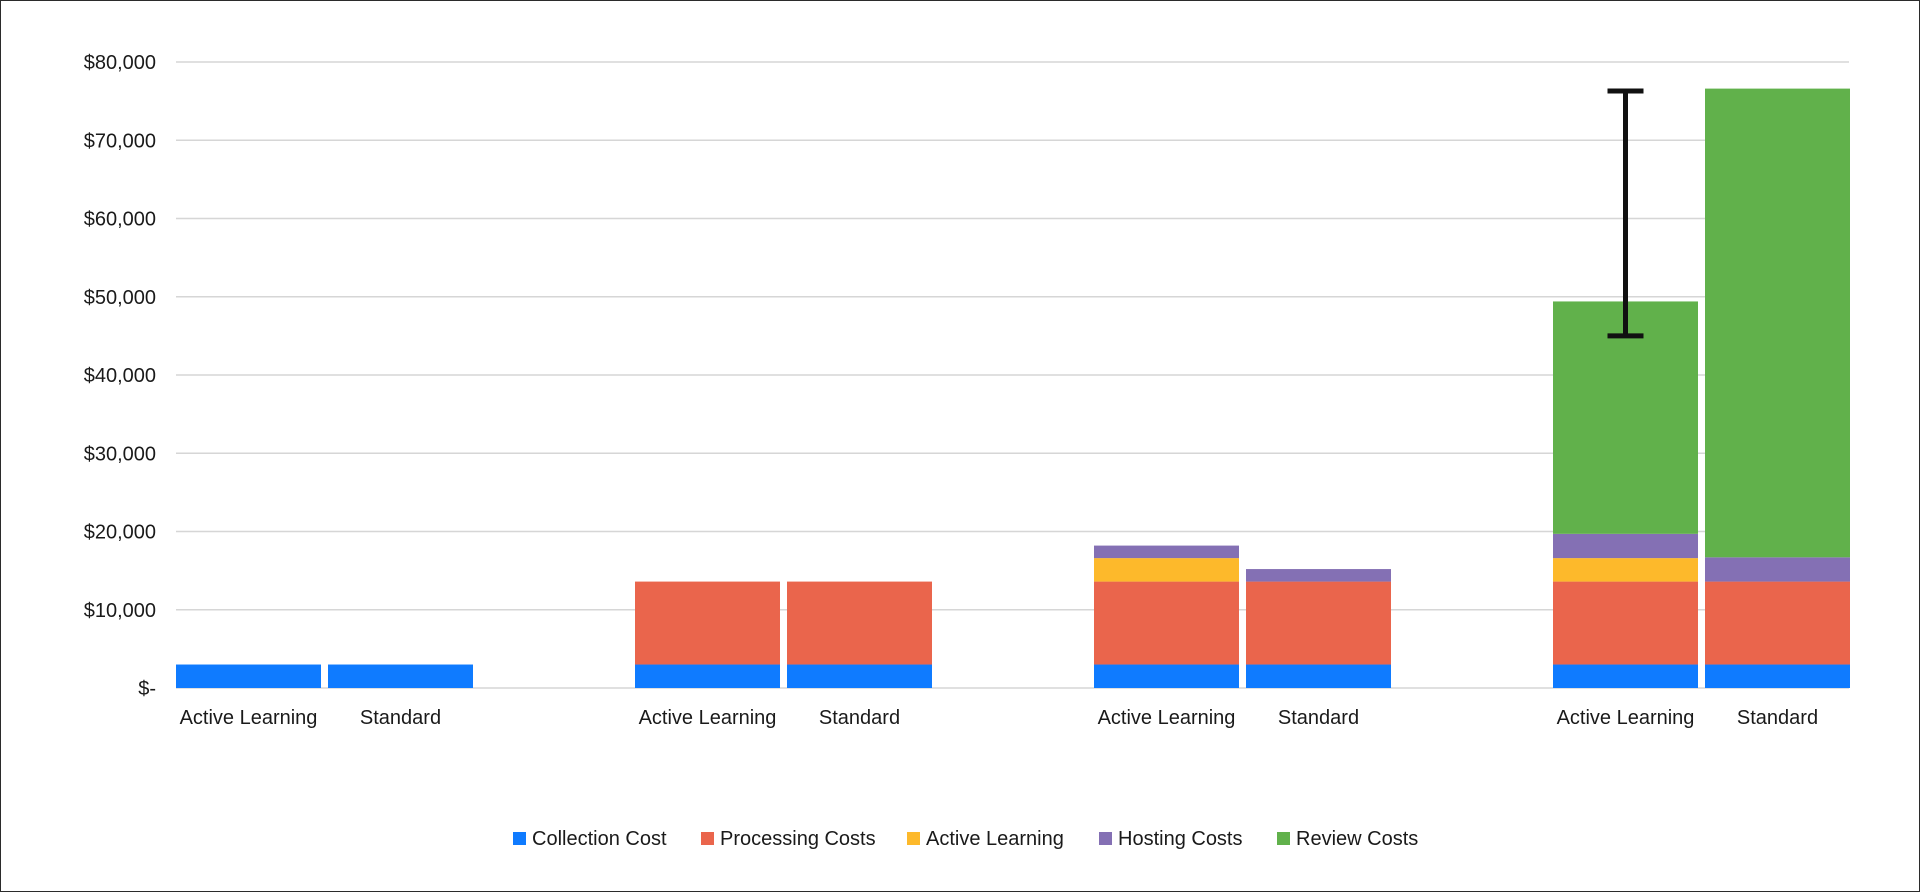  What do you see at coordinates (1180, 839) in the screenshot?
I see `legend-label: Hosting Costs` at bounding box center [1180, 839].